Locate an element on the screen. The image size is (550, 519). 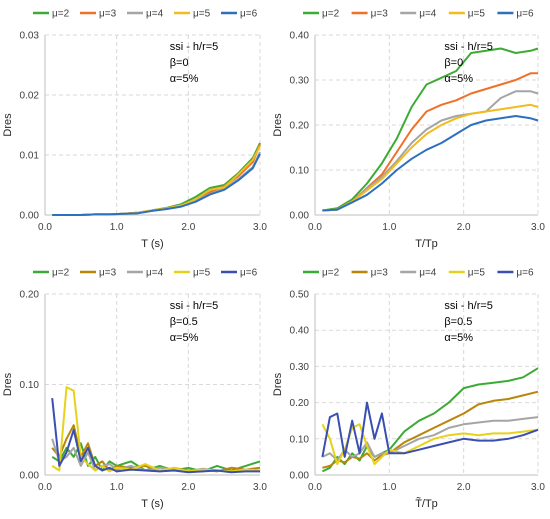
y-tick-label: 0.03 is located at coordinates (30, 36).